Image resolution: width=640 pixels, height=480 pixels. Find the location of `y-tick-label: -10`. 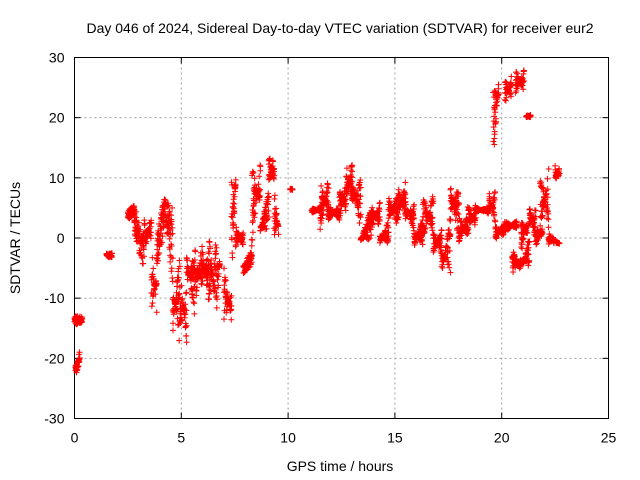

y-tick-label: -10 is located at coordinates (54, 298).